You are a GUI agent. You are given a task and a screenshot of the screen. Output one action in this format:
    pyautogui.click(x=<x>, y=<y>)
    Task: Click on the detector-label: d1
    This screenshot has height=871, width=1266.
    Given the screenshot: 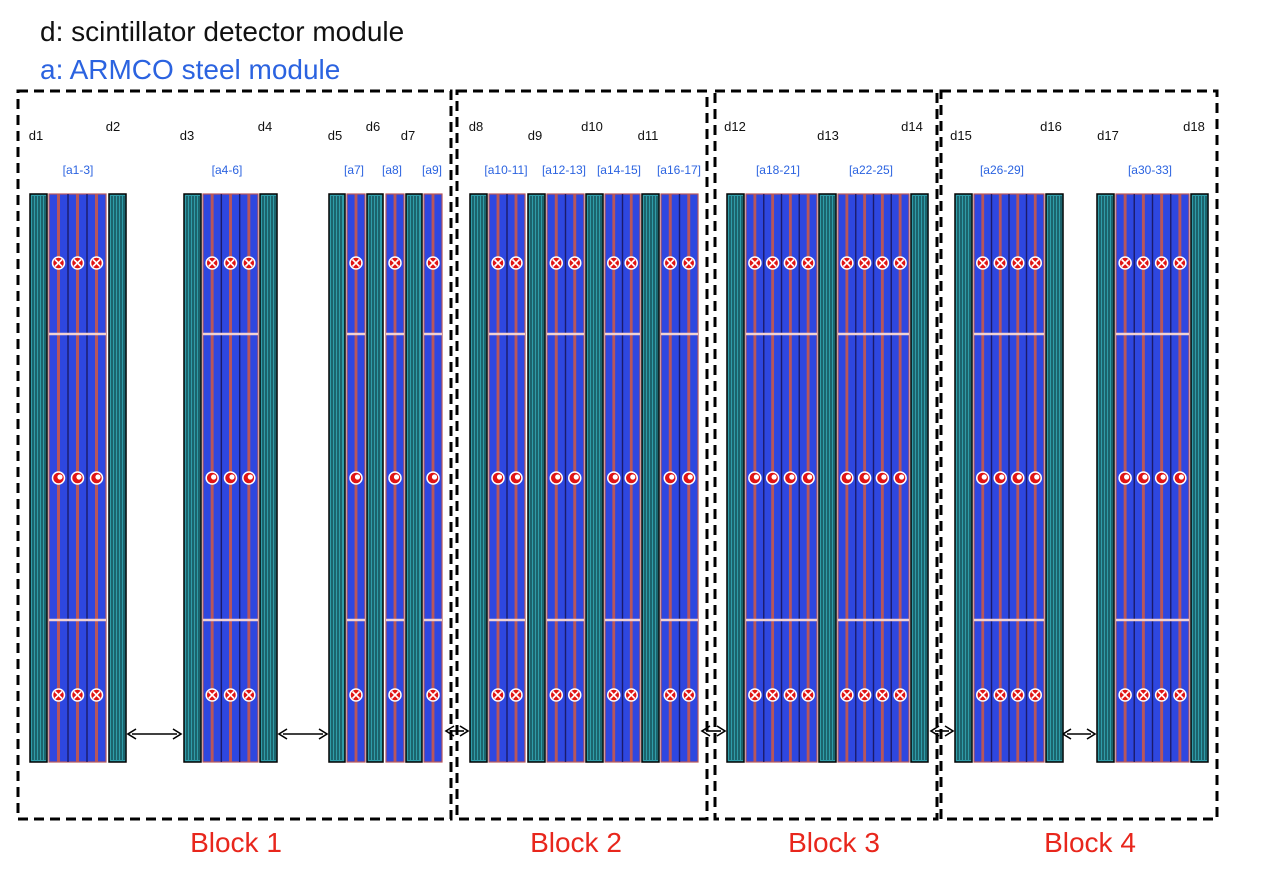 What is the action you would take?
    pyautogui.click(x=36, y=135)
    